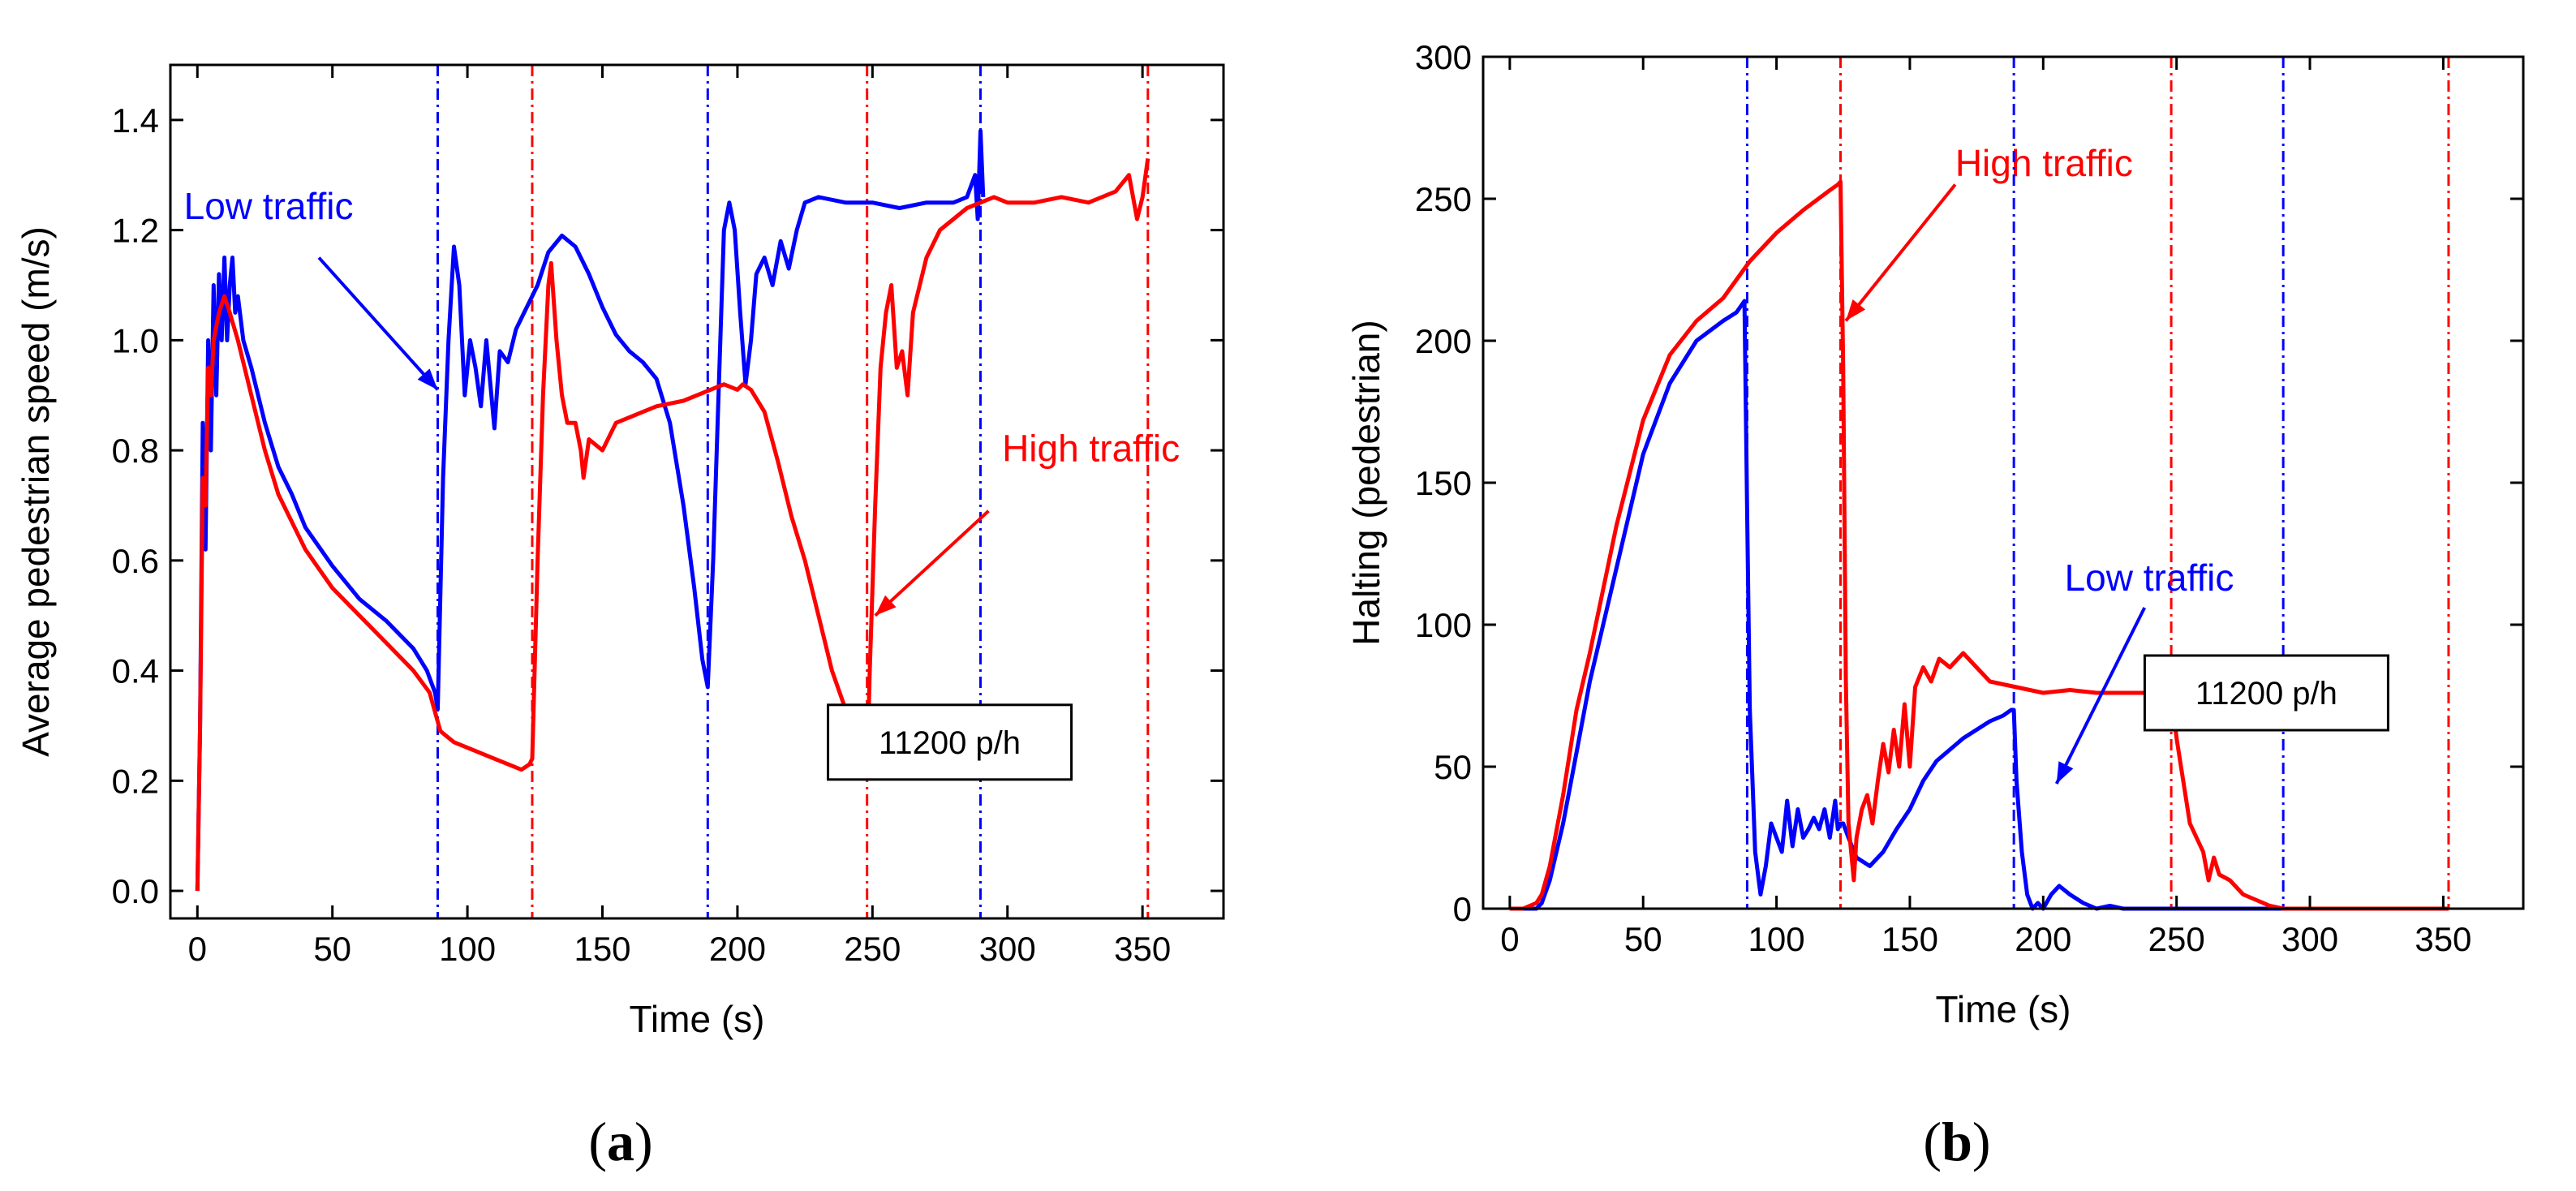 Image resolution: width=2576 pixels, height=1191 pixels. What do you see at coordinates (135, 340) in the screenshot?
I see `chart-a-y-tick-label-1: 1.0` at bounding box center [135, 340].